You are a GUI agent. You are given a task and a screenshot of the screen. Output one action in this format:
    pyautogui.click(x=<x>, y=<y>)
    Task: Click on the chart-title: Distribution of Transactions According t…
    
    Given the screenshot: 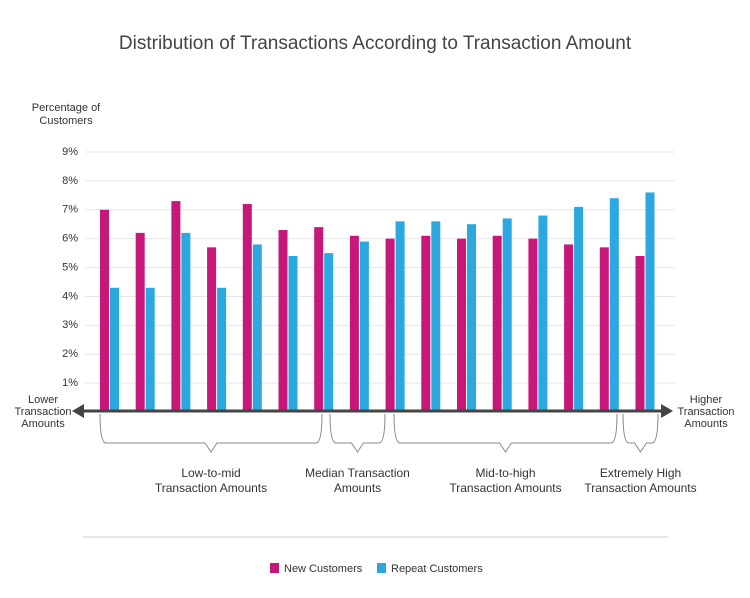 What is the action you would take?
    pyautogui.click(x=375, y=43)
    